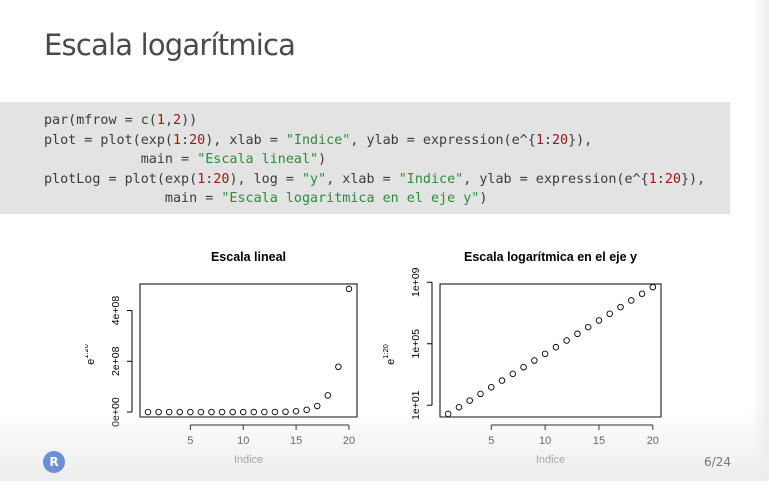 This screenshot has height=485, width=769. Describe the element at coordinates (350, 199) in the screenshot. I see `code-string: "Escala logaritmica en el eje y"` at that location.